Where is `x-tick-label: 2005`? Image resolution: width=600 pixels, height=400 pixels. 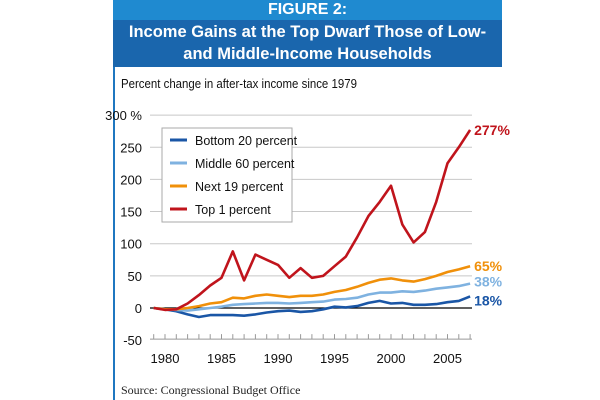 x-tick-label: 2005 is located at coordinates (447, 358).